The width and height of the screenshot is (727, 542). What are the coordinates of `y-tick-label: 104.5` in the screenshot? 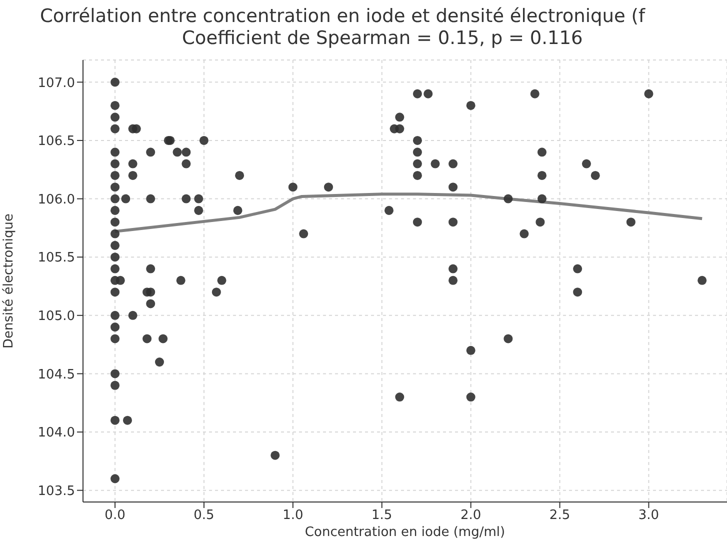 It's located at (56, 374).